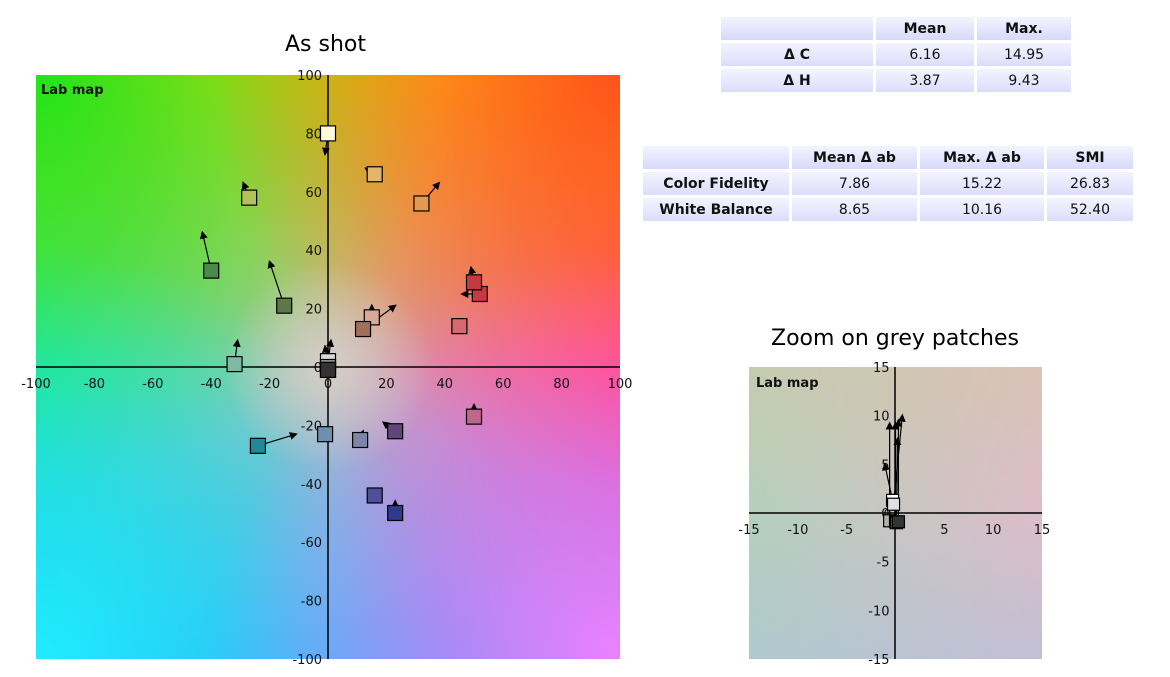 Image resolution: width=1170 pixels, height=677 pixels. What do you see at coordinates (561, 384) in the screenshot?
I see `x-tick-label: 80` at bounding box center [561, 384].